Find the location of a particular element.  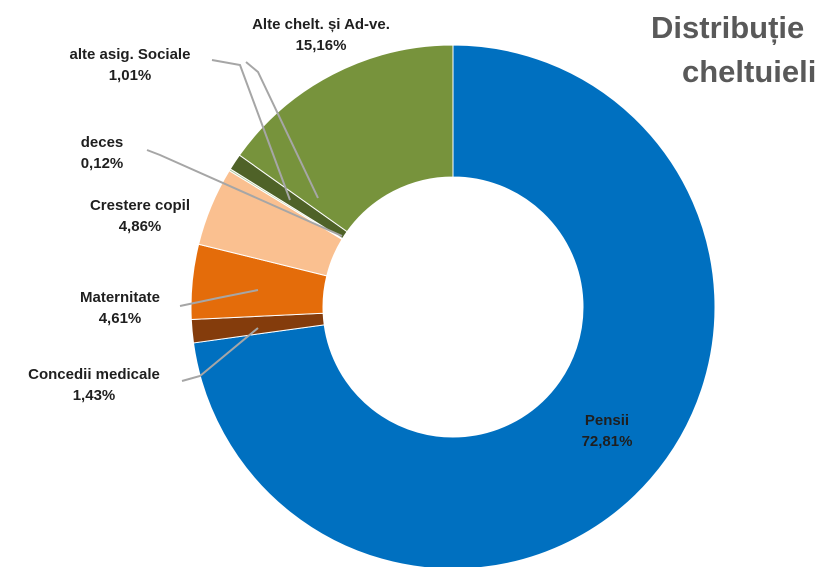

chart-title-line-1: Distribuție is located at coordinates (728, 27).